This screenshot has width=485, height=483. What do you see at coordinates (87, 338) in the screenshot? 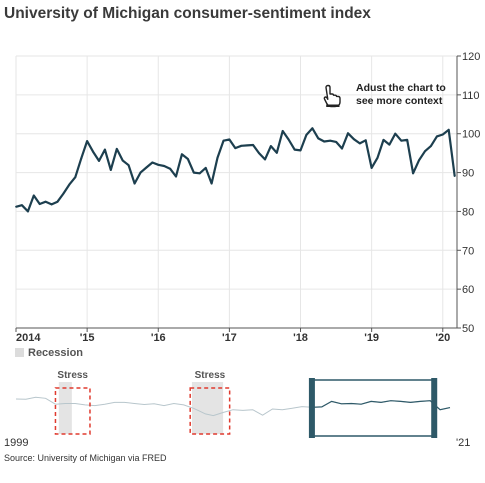
I see `x-tick-label: '15` at bounding box center [87, 338].